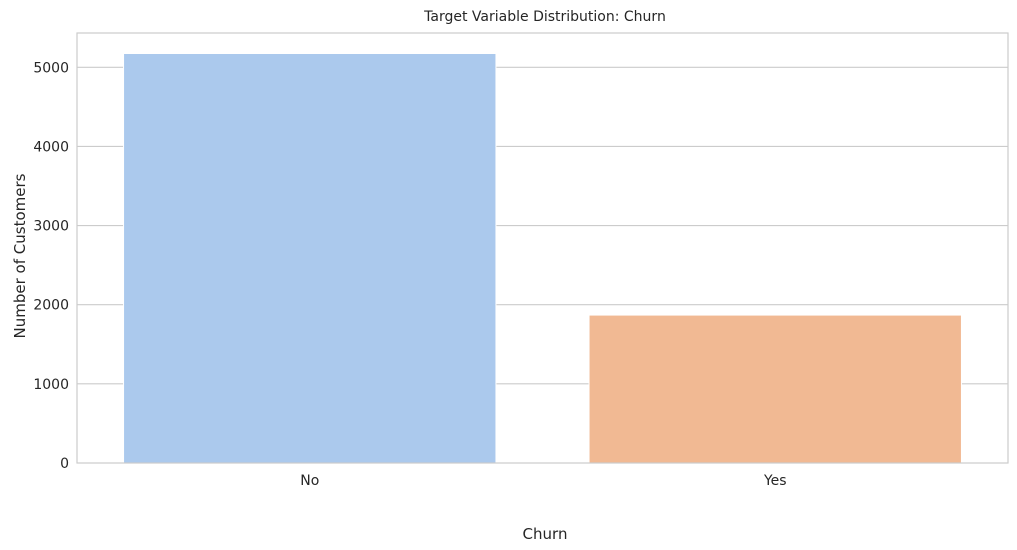 The width and height of the screenshot is (1017, 550). What do you see at coordinates (775, 481) in the screenshot?
I see `x-tick-label-yes: Yes` at bounding box center [775, 481].